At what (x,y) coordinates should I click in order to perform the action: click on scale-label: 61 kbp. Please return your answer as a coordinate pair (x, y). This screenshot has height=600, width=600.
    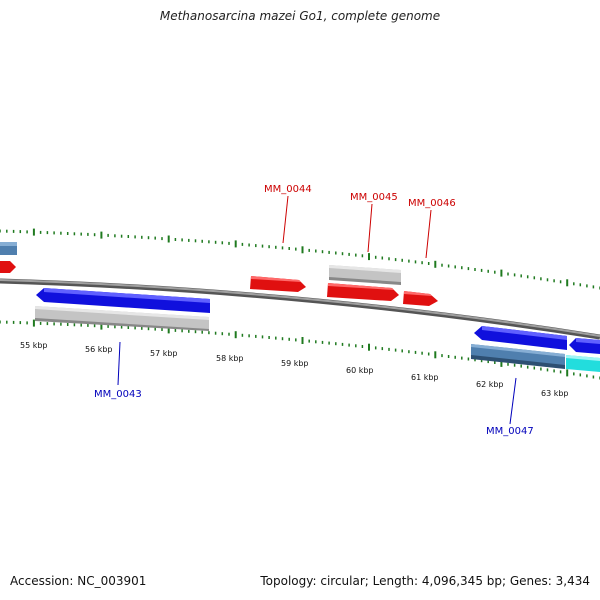
    Looking at the image, I should click on (425, 377).